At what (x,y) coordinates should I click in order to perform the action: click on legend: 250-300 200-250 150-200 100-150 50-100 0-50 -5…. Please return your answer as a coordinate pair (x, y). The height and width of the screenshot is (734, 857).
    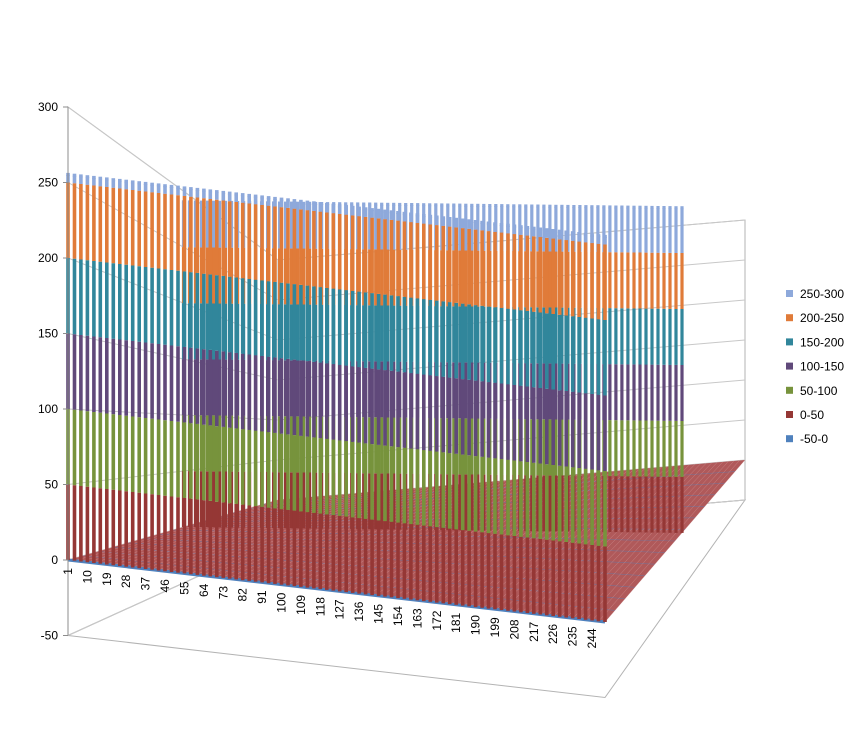
    Looking at the image, I should click on (815, 366).